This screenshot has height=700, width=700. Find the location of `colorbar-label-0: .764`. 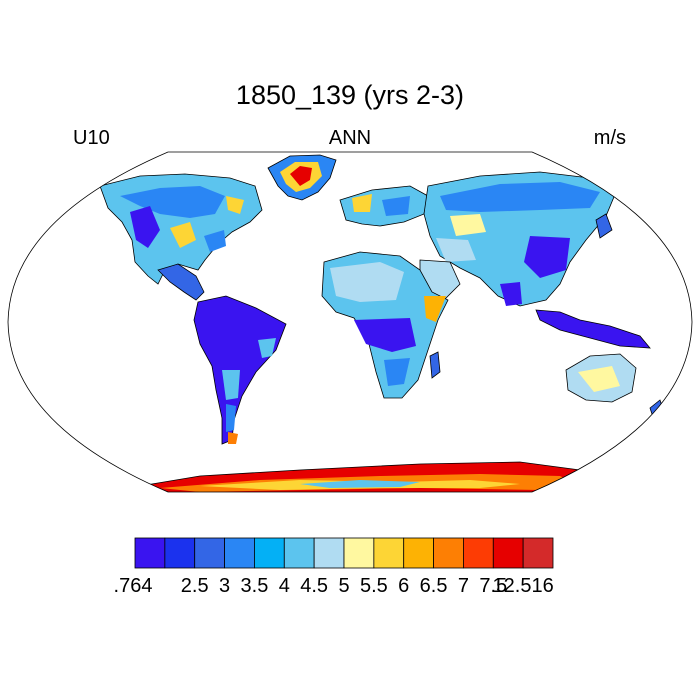

colorbar-label-0: .764 is located at coordinates (133, 586).